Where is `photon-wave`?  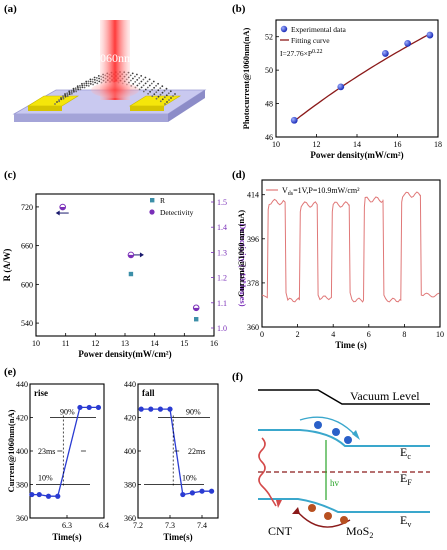
photon-wave is located at coordinates (267, 472).